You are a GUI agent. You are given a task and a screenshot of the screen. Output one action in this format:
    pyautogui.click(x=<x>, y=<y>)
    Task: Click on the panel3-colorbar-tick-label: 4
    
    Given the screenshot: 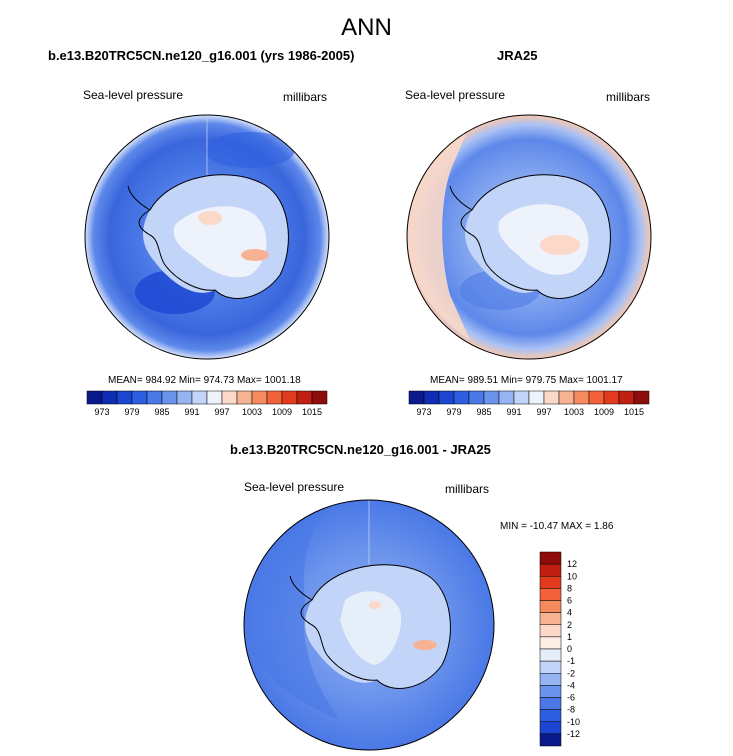 What is the action you would take?
    pyautogui.click(x=569, y=613)
    